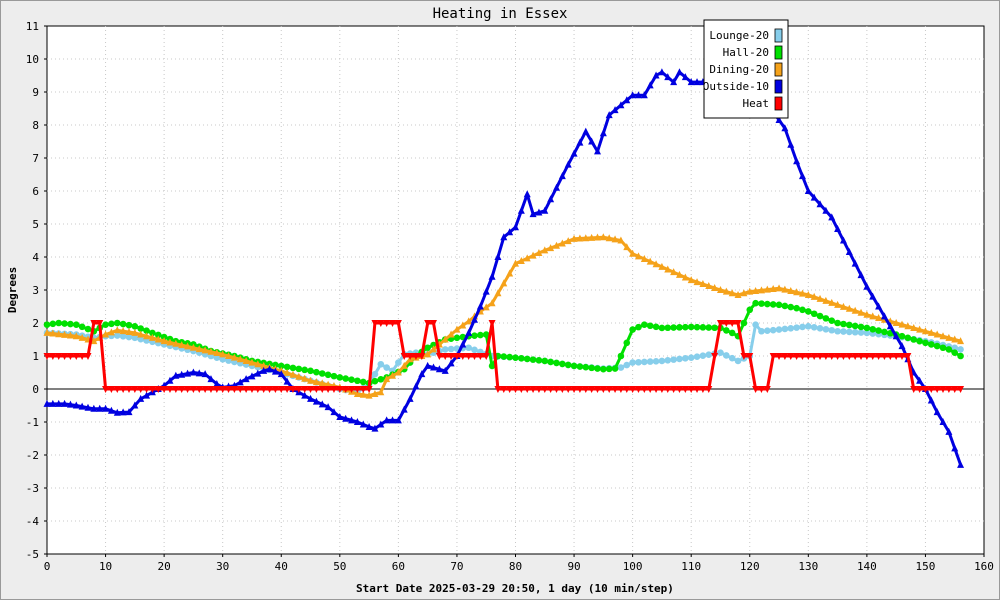 Image resolution: width=1000 pixels, height=600 pixels. Describe the element at coordinates (573, 566) in the screenshot. I see `x-tick-label: 90` at that location.